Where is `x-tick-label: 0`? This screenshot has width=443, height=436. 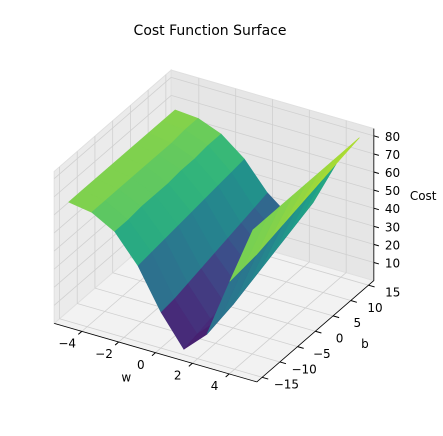 x-tick-label: 0 is located at coordinates (141, 365).